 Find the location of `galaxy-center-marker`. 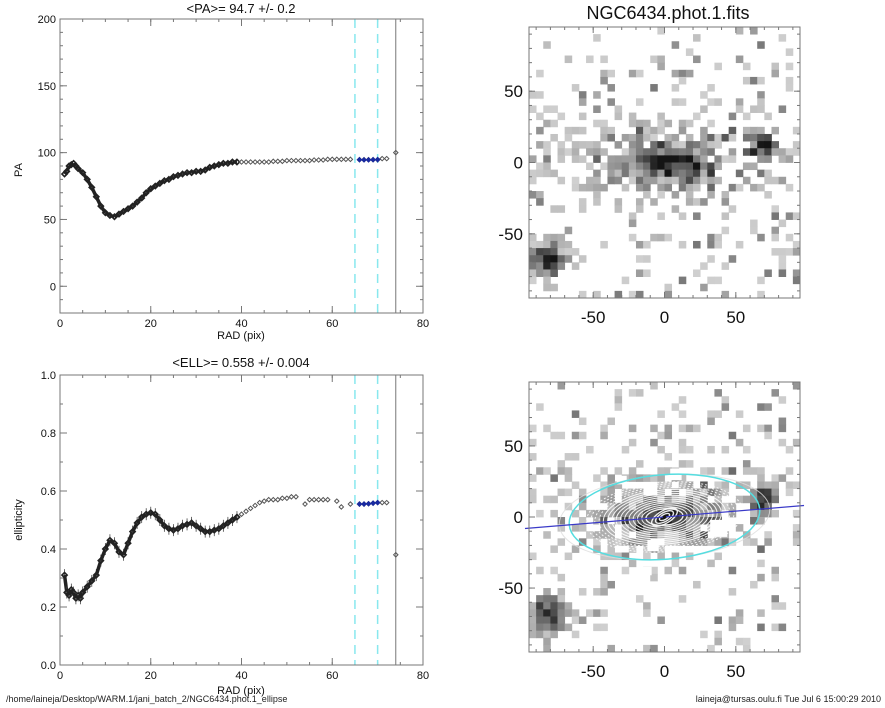

galaxy-center-marker is located at coordinates (664, 517).